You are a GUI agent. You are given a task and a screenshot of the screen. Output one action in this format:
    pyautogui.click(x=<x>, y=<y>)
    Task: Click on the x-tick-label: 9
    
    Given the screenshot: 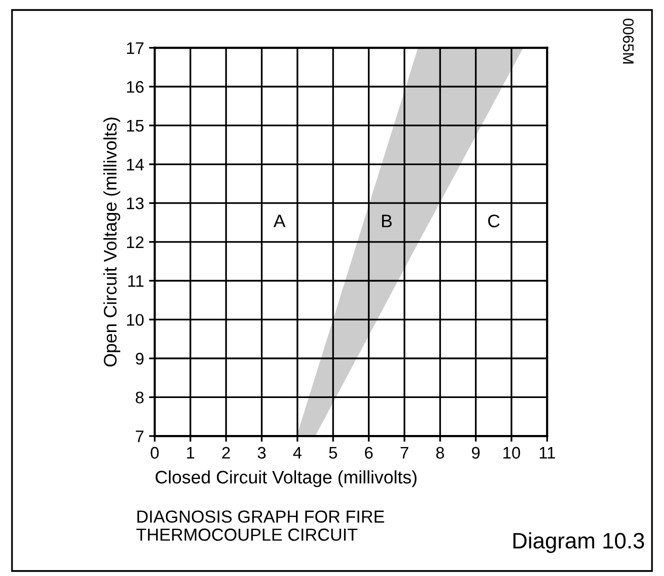 What is the action you would take?
    pyautogui.click(x=476, y=452)
    